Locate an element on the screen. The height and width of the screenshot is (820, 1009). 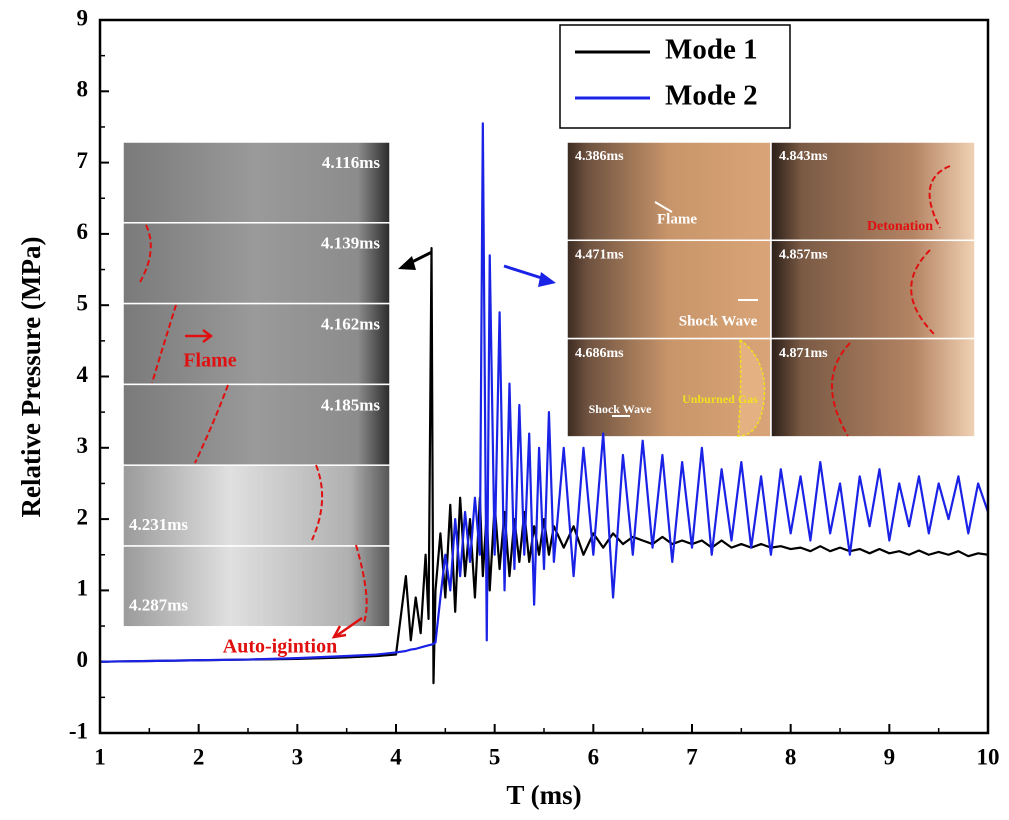
pointer-arrows is located at coordinates (477, 268).